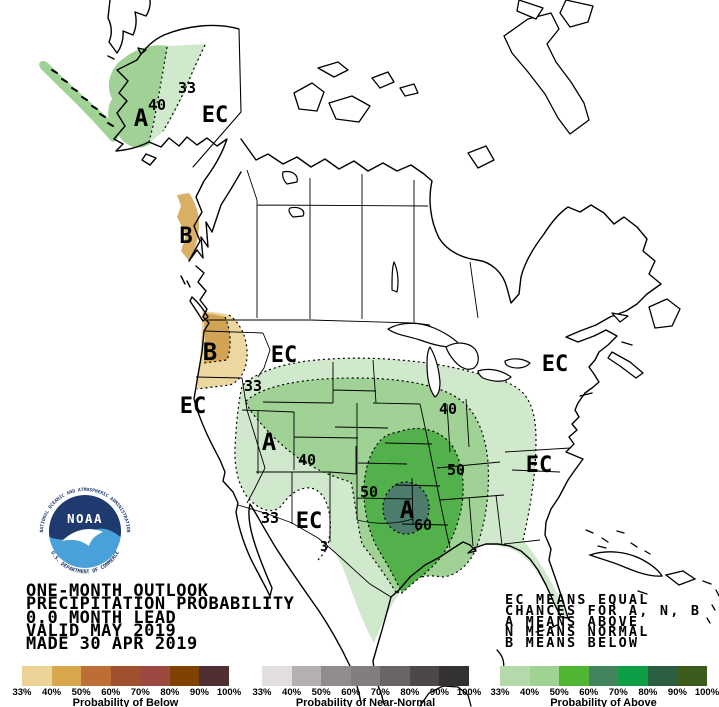 The height and width of the screenshot is (707, 719). I want to click on label-utah-above: A, so click(269, 442).